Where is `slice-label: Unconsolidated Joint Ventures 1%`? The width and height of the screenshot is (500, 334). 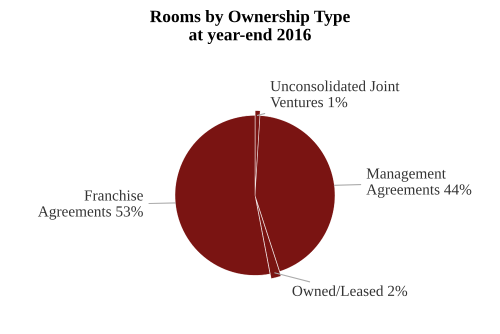 slice-label: Unconsolidated Joint Ventures 1% is located at coordinates (335, 94).